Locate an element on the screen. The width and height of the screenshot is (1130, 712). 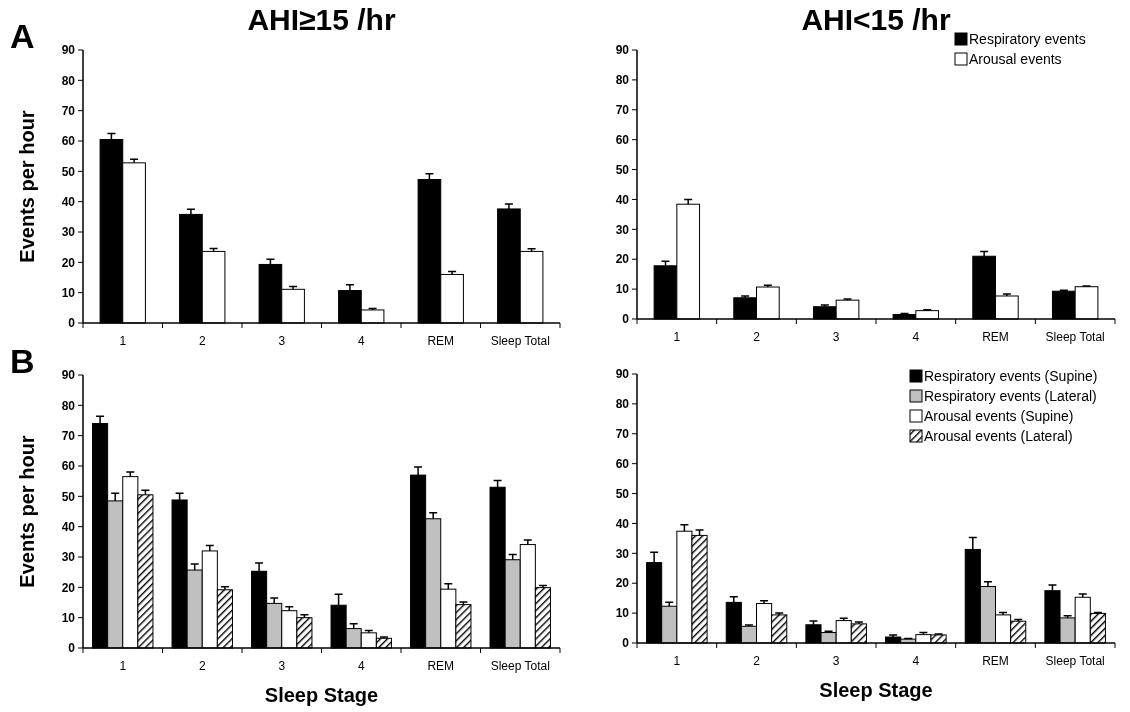
legend-label: Respiratory events (Lateral) is located at coordinates (1010, 396).